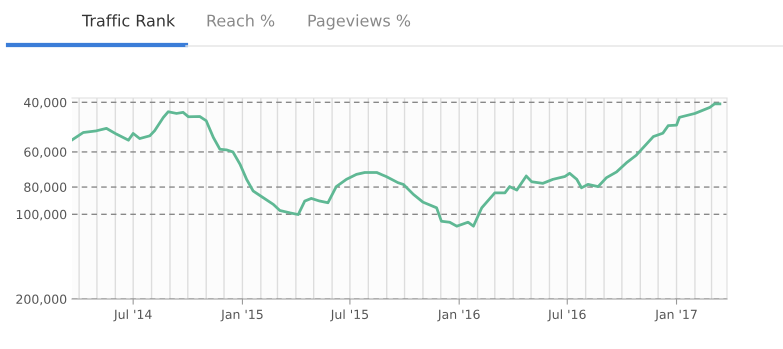  What do you see at coordinates (359, 22) in the screenshot?
I see `text: Pageviews %` at bounding box center [359, 22].